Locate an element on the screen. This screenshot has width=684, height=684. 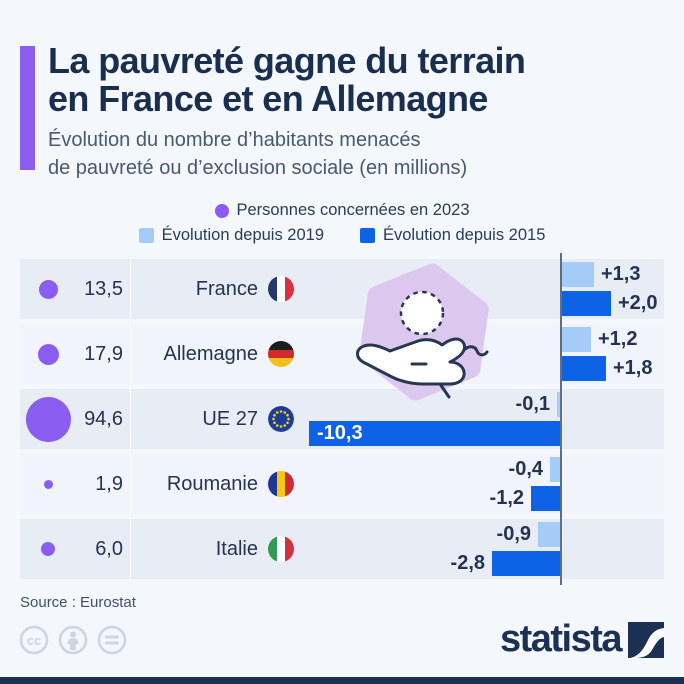
dashed-head-icon is located at coordinates (422, 313).